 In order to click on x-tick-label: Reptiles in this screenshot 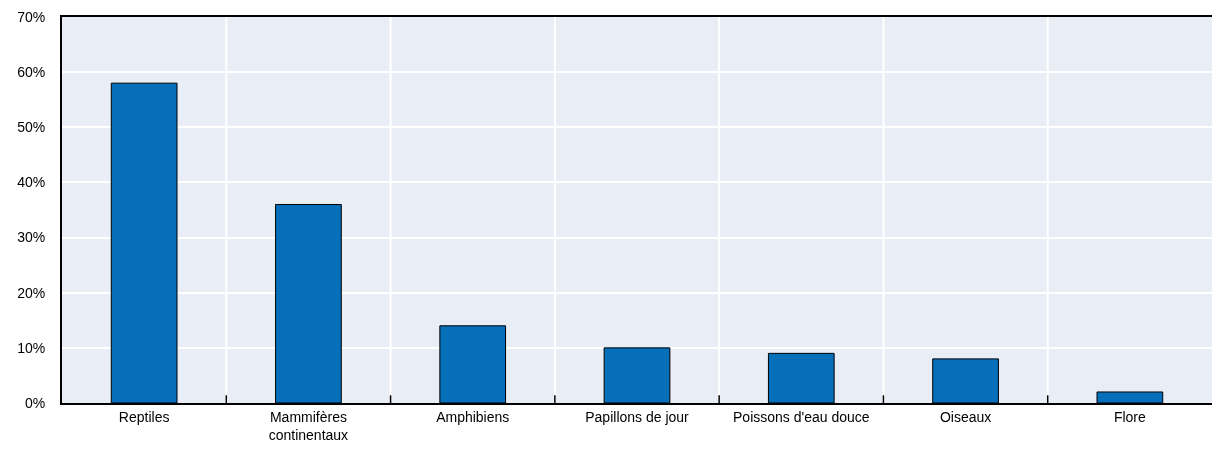, I will do `click(144, 416)`.